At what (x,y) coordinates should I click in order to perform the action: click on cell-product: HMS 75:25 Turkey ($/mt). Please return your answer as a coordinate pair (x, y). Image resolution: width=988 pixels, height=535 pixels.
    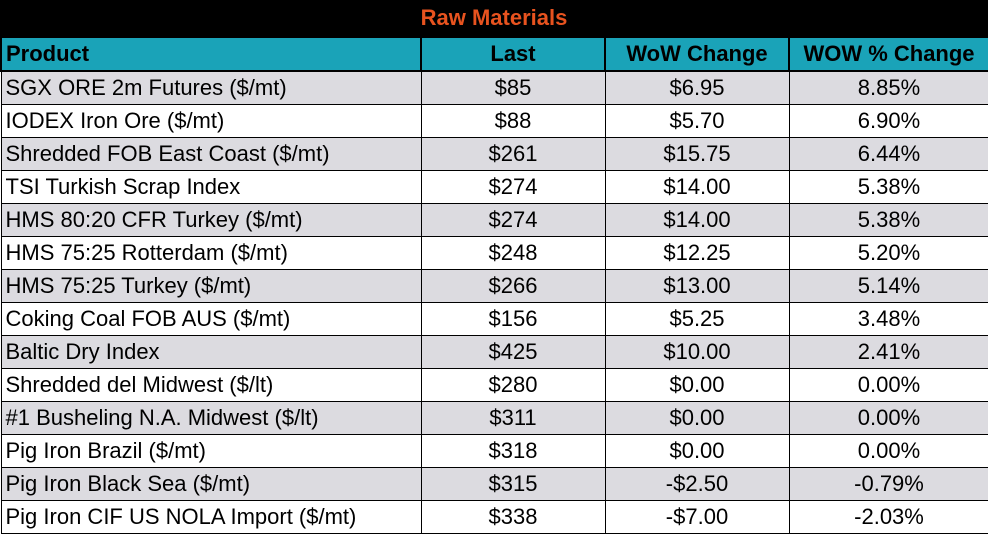
    Looking at the image, I should click on (211, 285).